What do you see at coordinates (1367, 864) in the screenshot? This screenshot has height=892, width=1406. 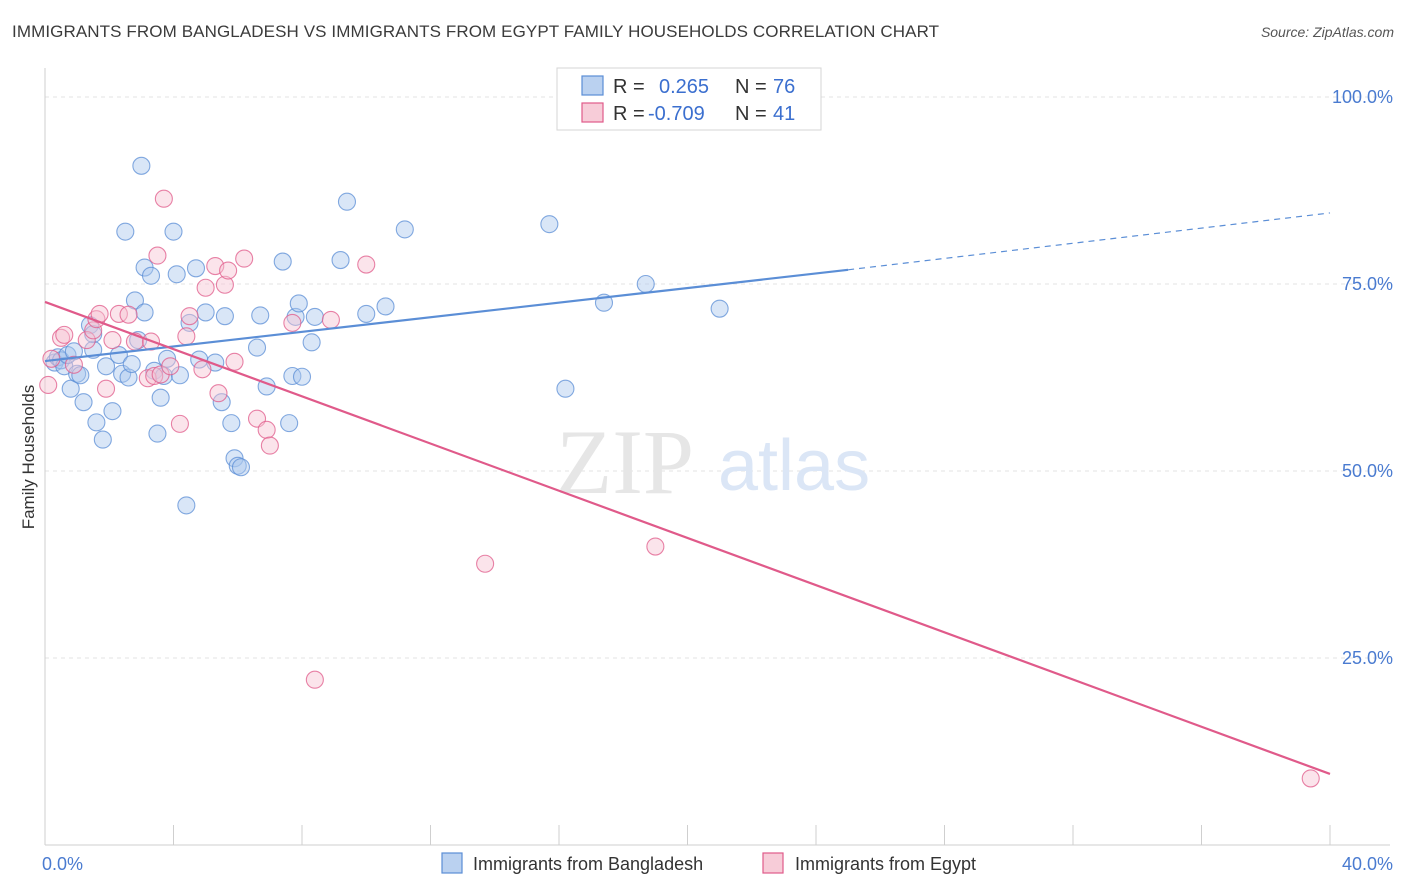 I see `x-tick-label: 40.0%` at bounding box center [1367, 864].